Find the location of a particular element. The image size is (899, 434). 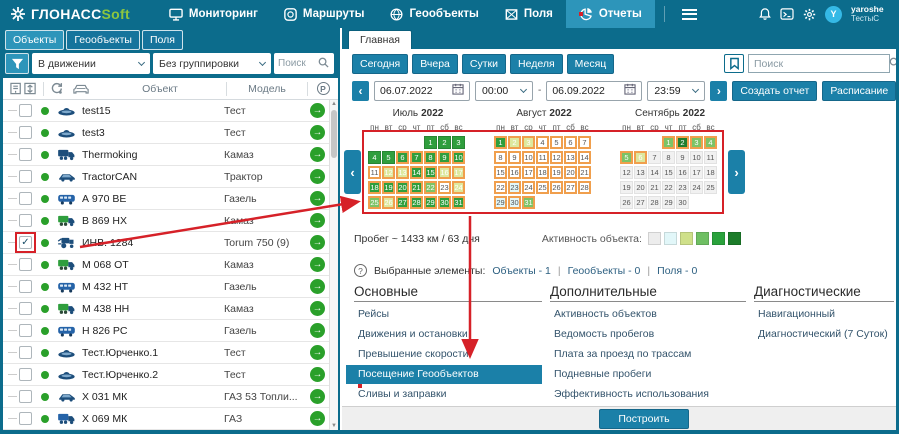

calendar-day: 16 is located at coordinates (444, 172).